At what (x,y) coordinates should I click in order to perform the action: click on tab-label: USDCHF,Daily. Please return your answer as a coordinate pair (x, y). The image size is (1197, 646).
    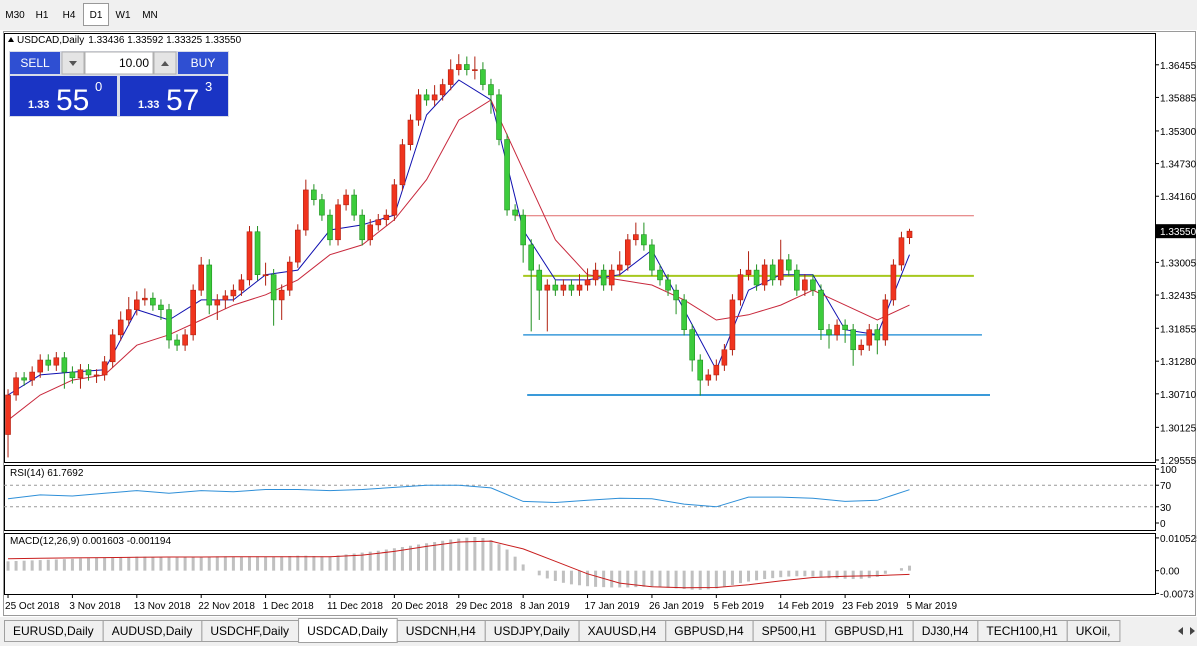
    Looking at the image, I should click on (249, 631).